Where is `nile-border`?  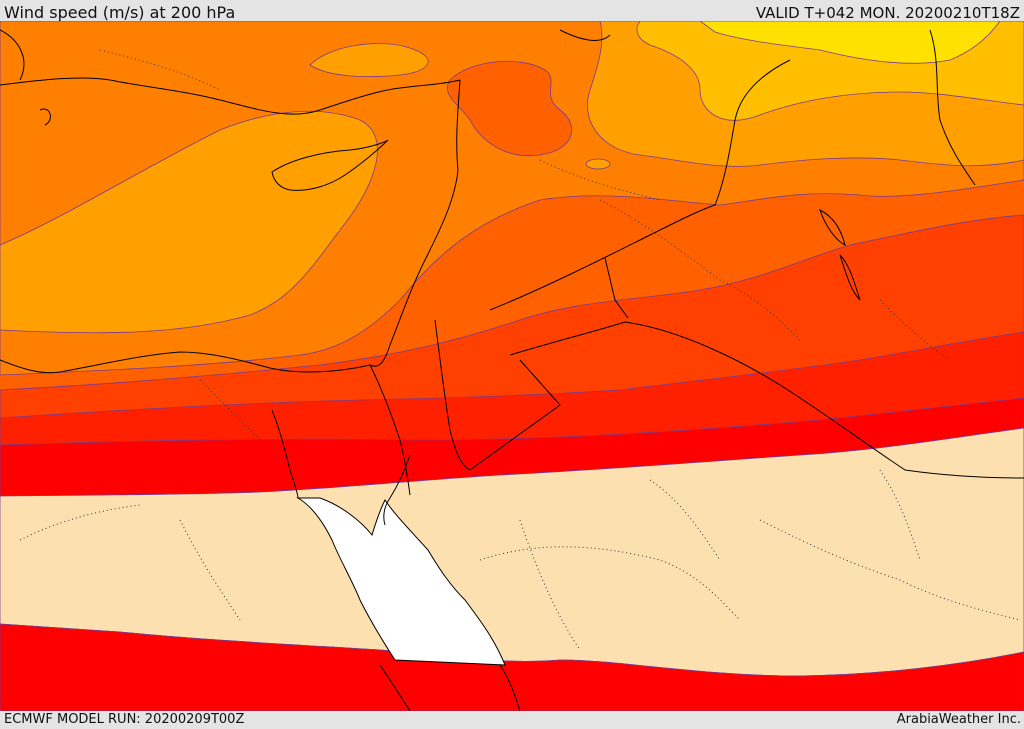
nile-border is located at coordinates (395, 687).